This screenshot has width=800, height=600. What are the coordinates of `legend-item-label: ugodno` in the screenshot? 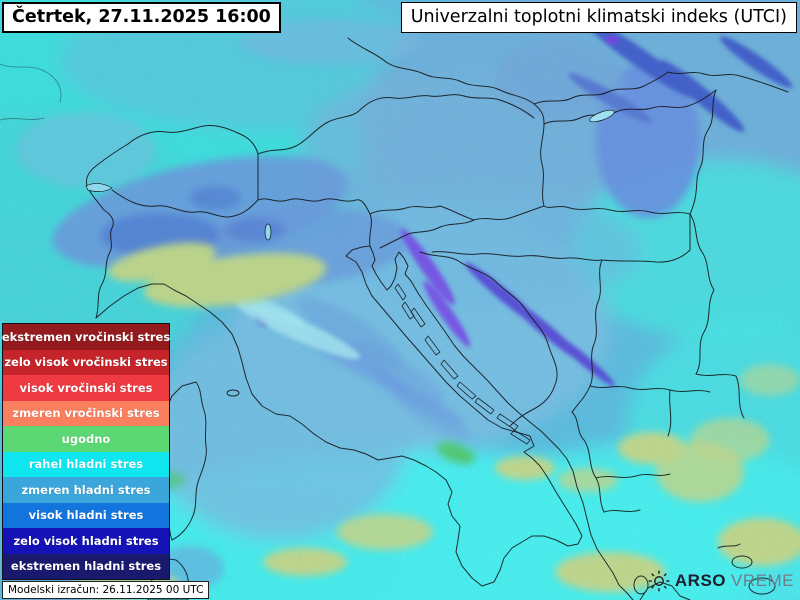 It's located at (86, 438).